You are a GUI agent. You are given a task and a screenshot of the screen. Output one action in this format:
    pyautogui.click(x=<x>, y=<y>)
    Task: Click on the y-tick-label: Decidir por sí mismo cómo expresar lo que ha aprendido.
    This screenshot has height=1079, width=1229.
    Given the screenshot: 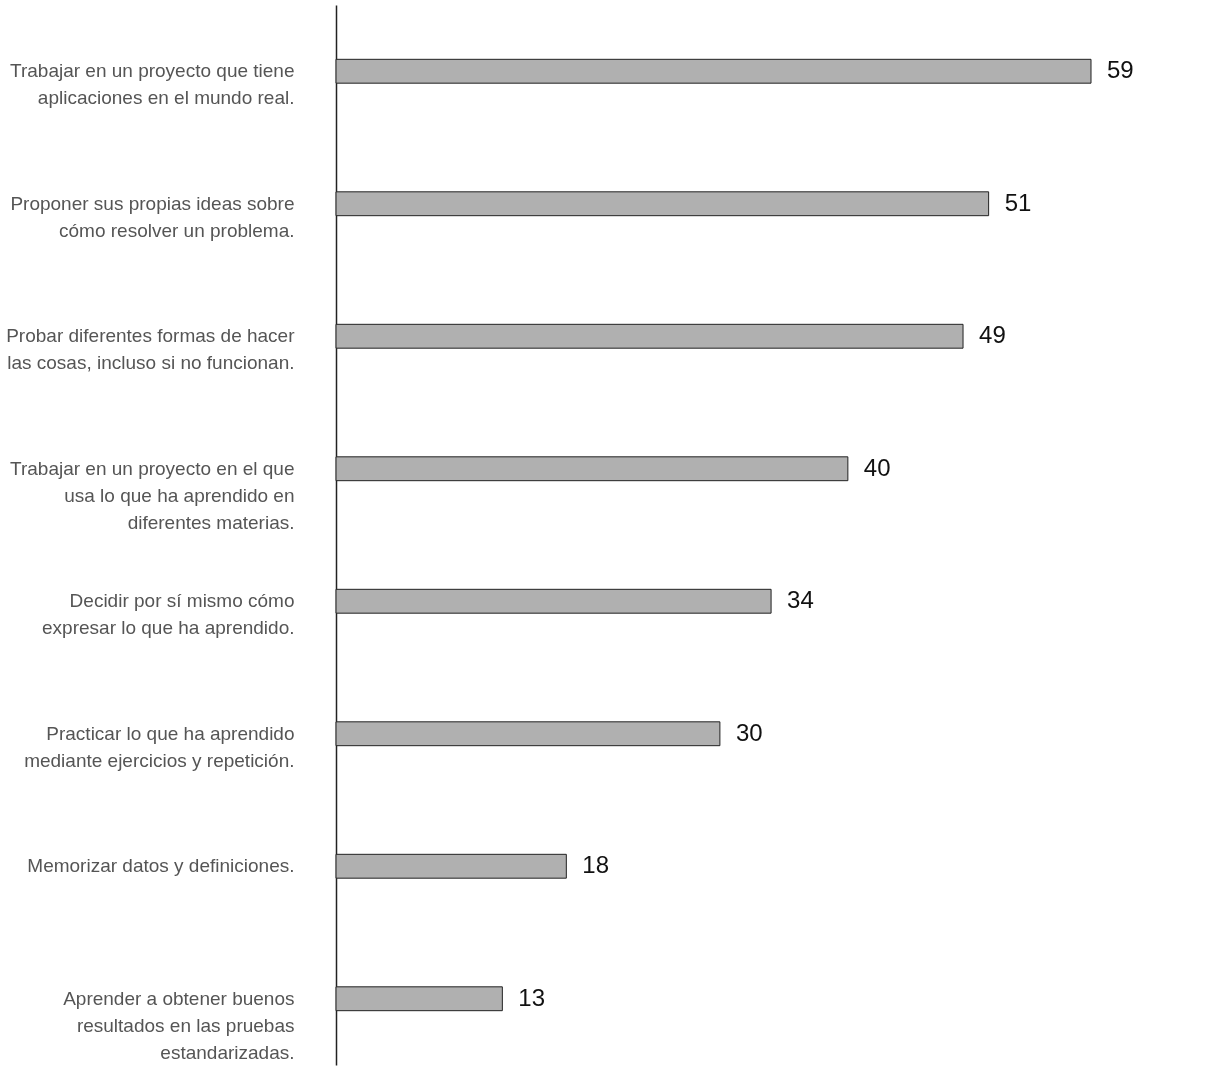 What is the action you would take?
    pyautogui.click(x=168, y=614)
    